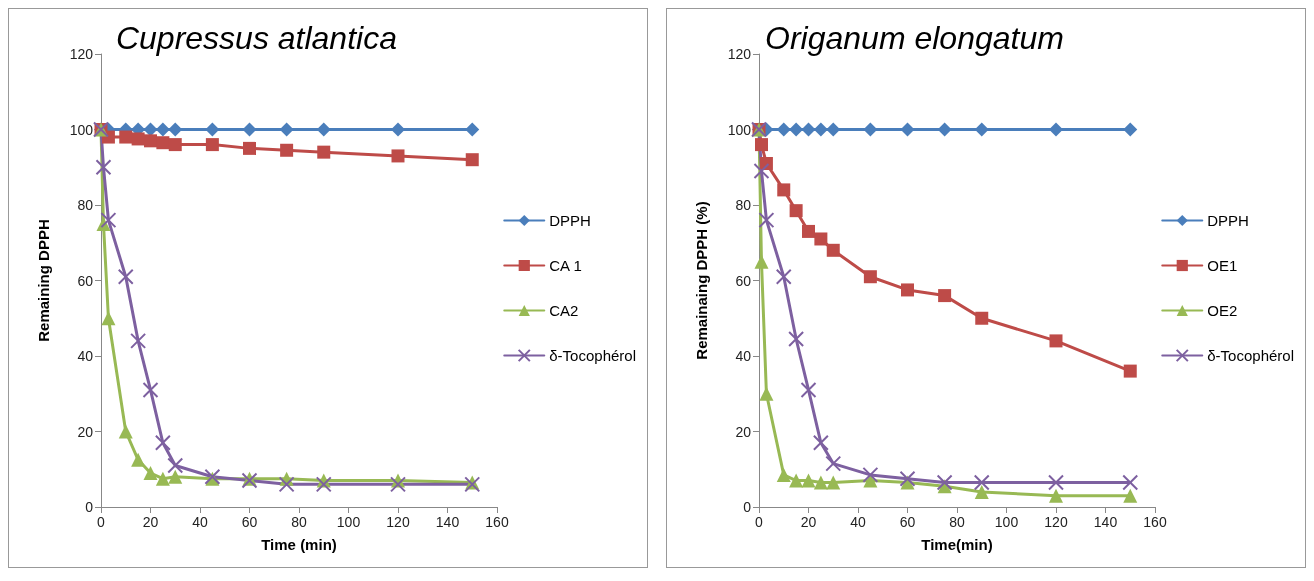 The height and width of the screenshot is (581, 1314). Describe the element at coordinates (701, 280) in the screenshot. I see `y-axis-title: Remainaing DPPH (%)` at that location.